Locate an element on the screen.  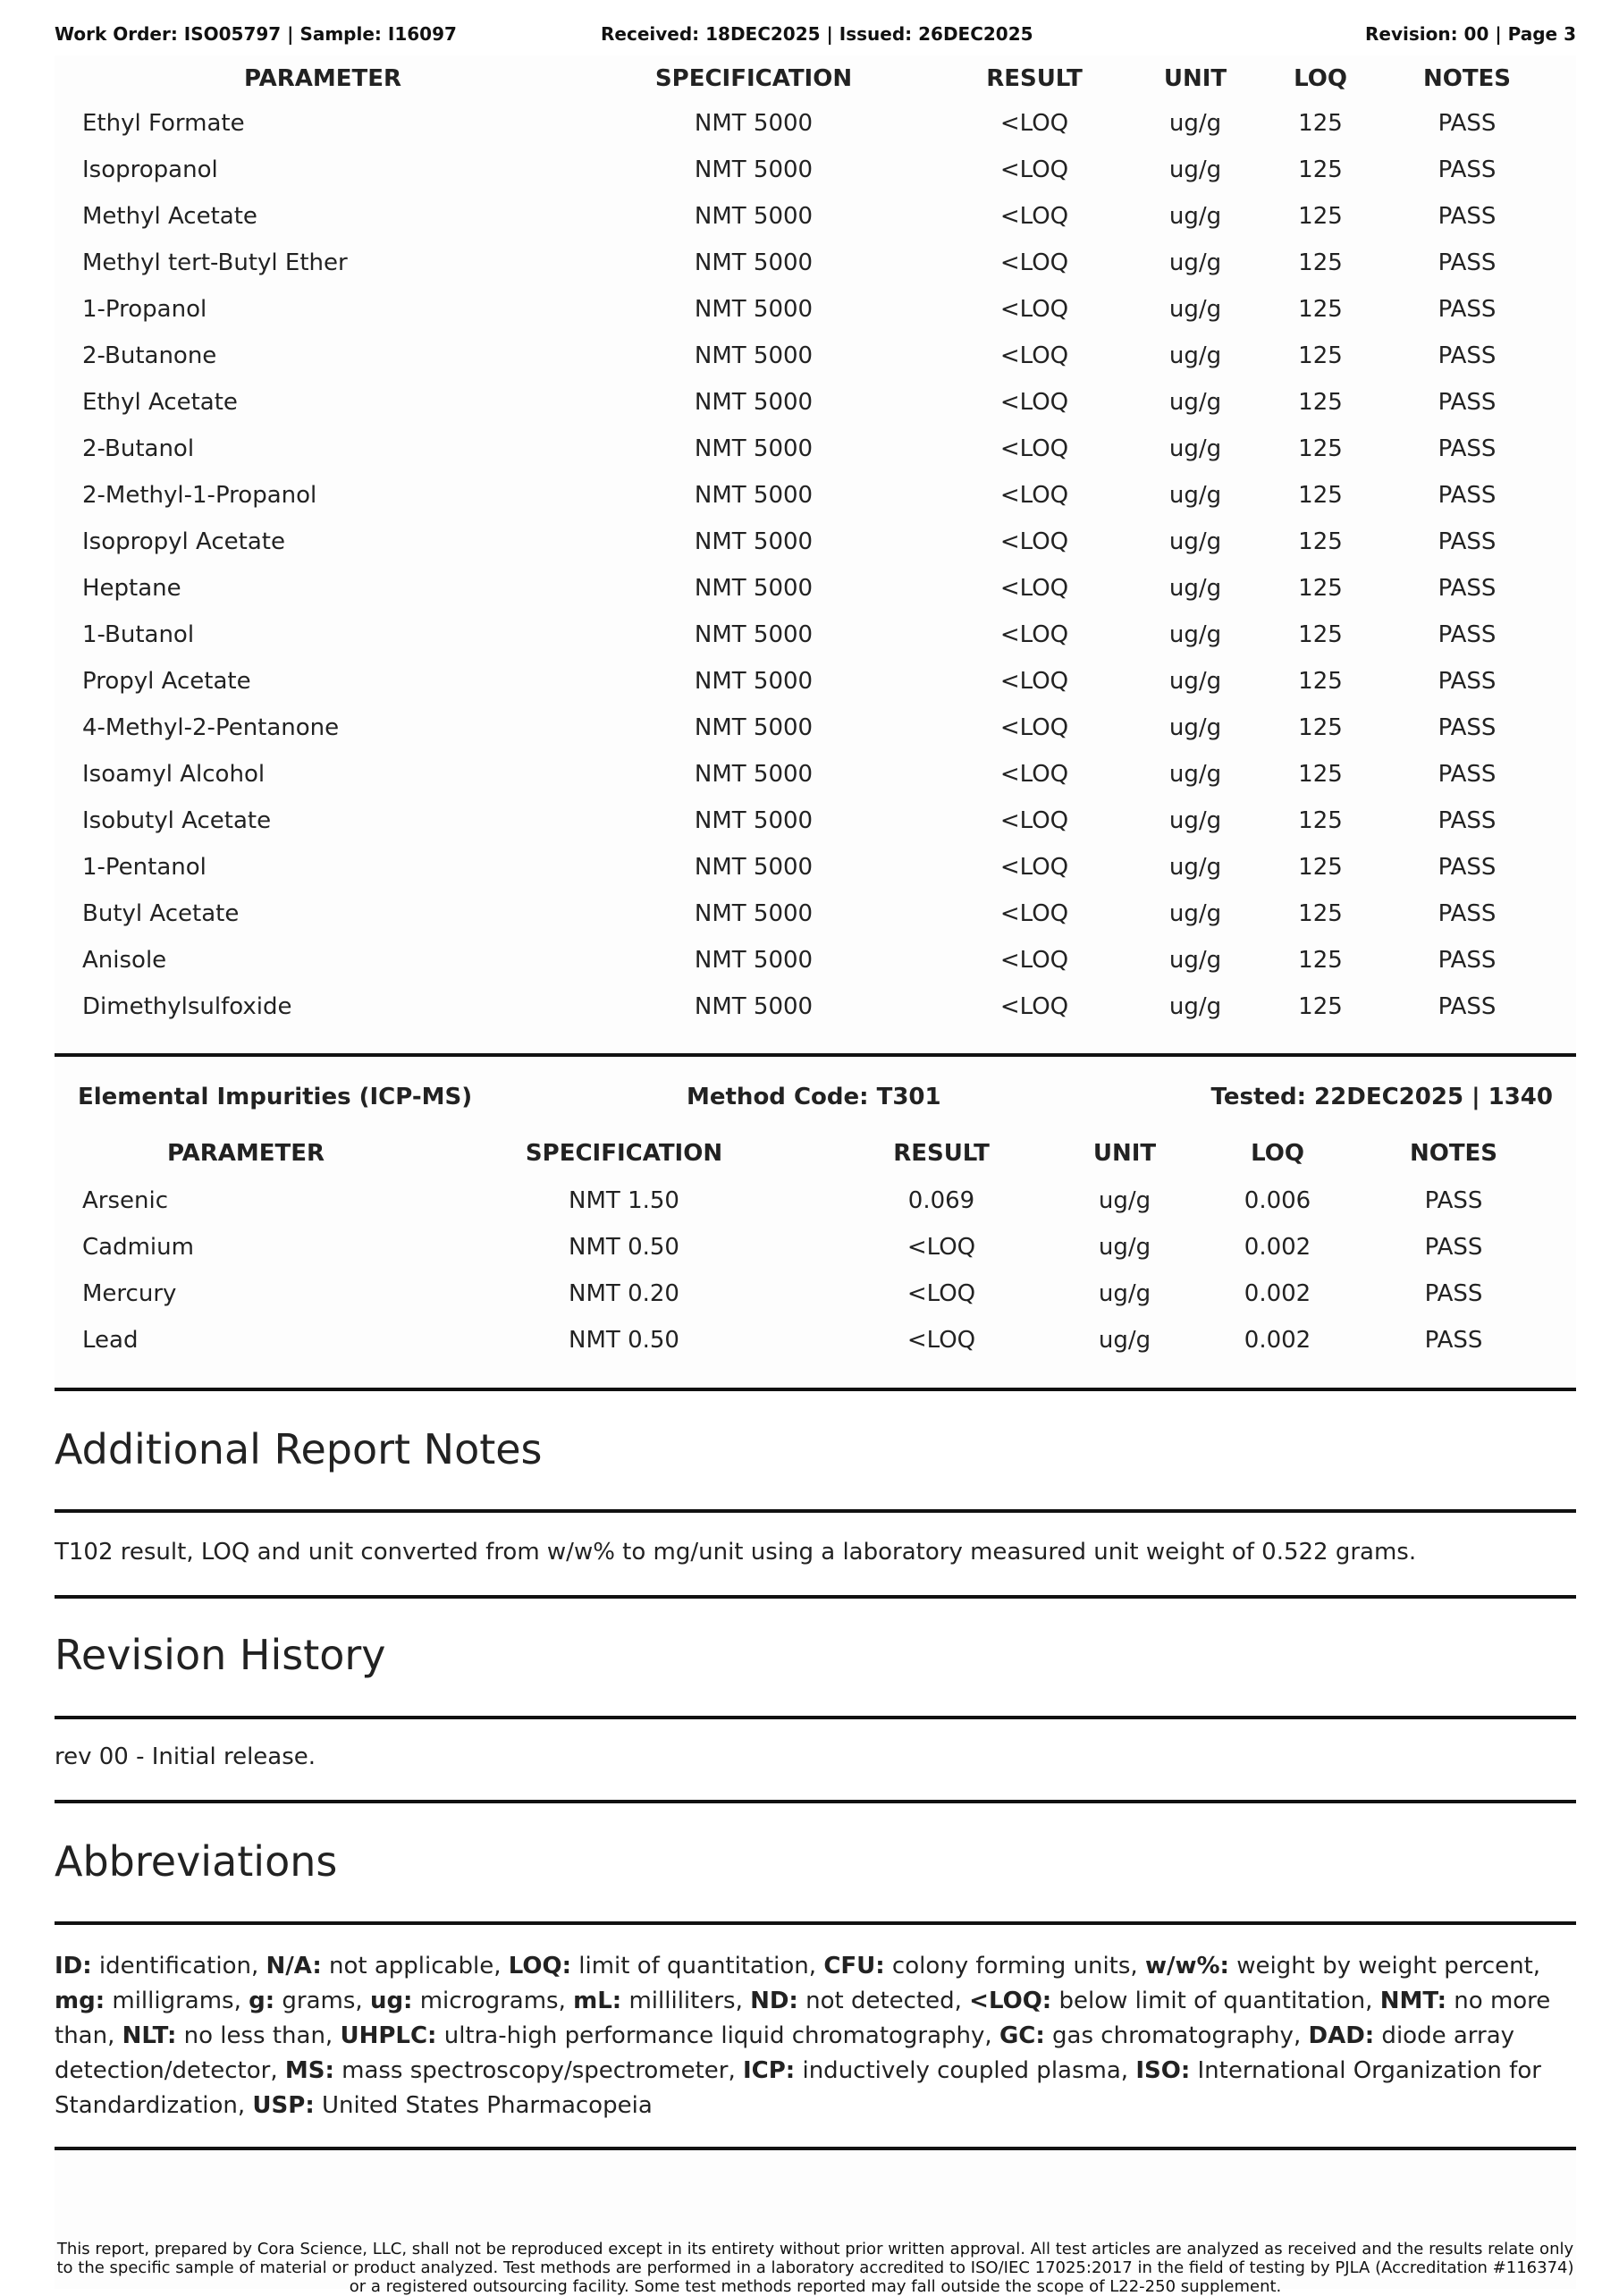
abbreviation-definition: grams, is located at coordinates (322, 2001).